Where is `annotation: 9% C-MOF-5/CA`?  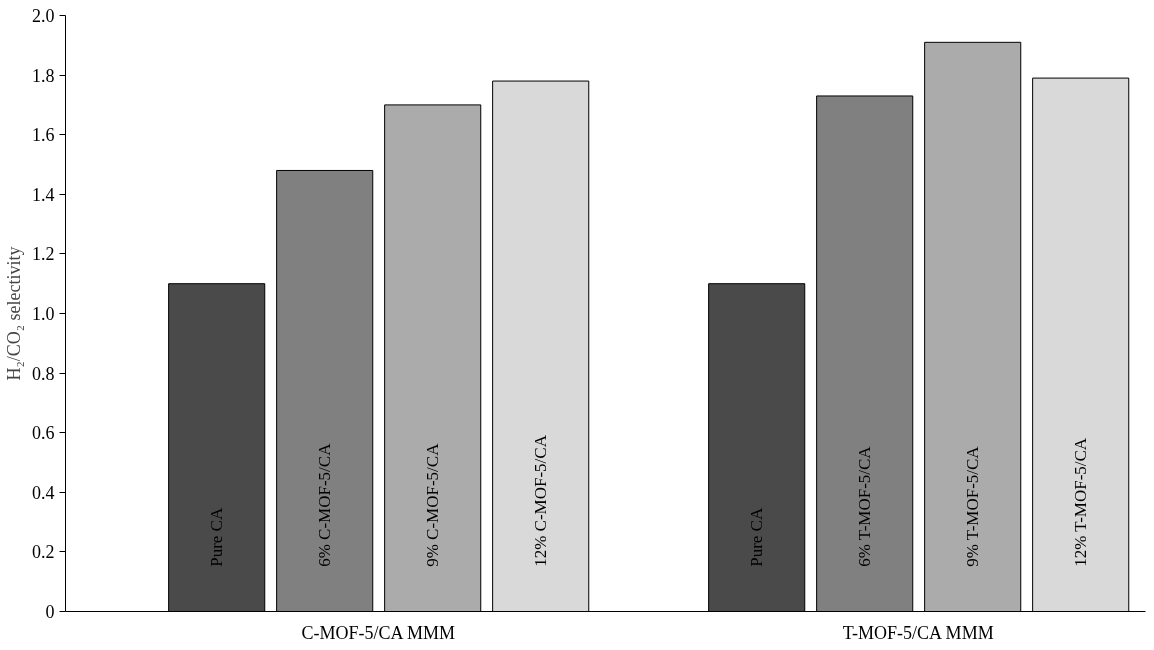
annotation: 9% C-MOF-5/CA is located at coordinates (433, 504).